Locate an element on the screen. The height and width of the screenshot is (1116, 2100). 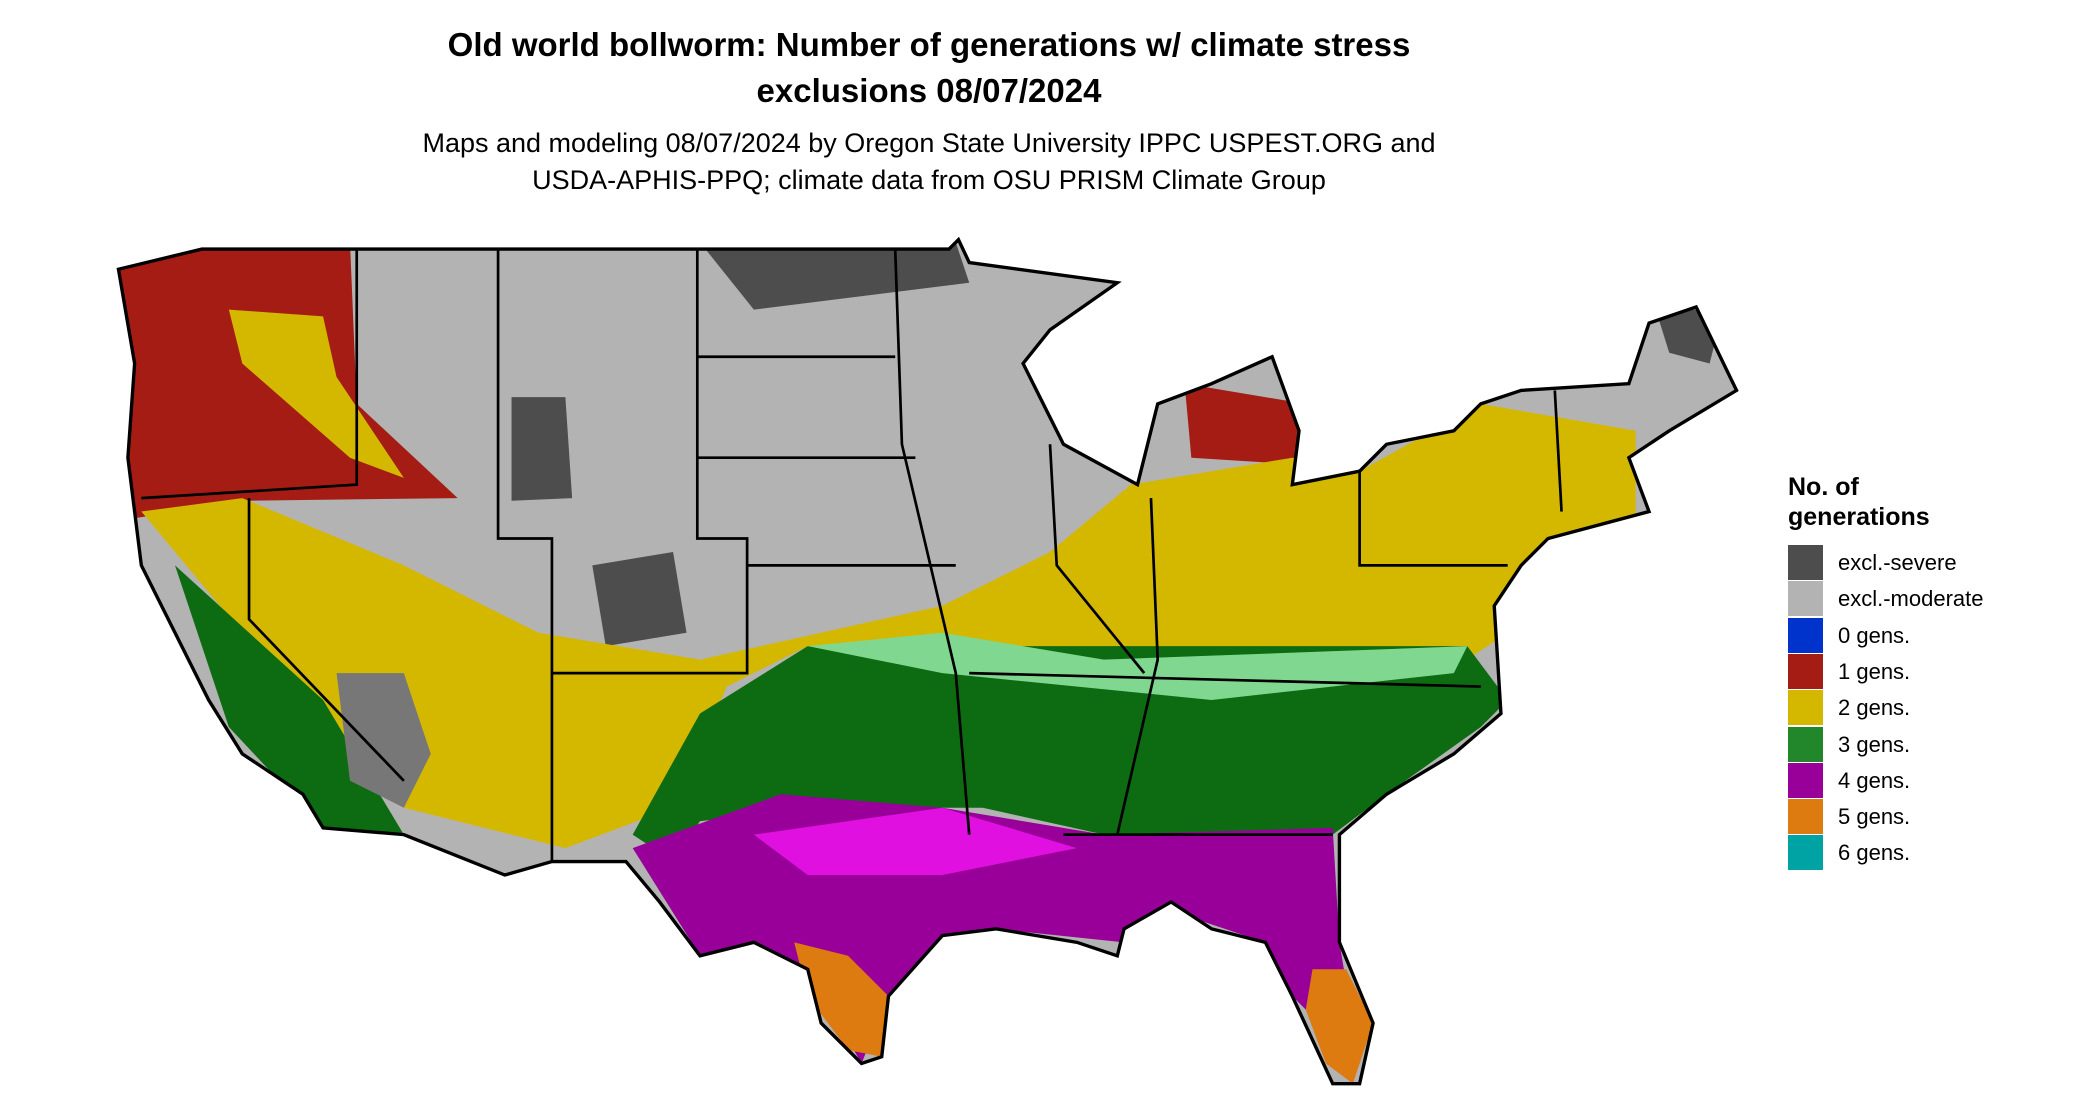
legend-label: 3 gens. is located at coordinates (1874, 744).